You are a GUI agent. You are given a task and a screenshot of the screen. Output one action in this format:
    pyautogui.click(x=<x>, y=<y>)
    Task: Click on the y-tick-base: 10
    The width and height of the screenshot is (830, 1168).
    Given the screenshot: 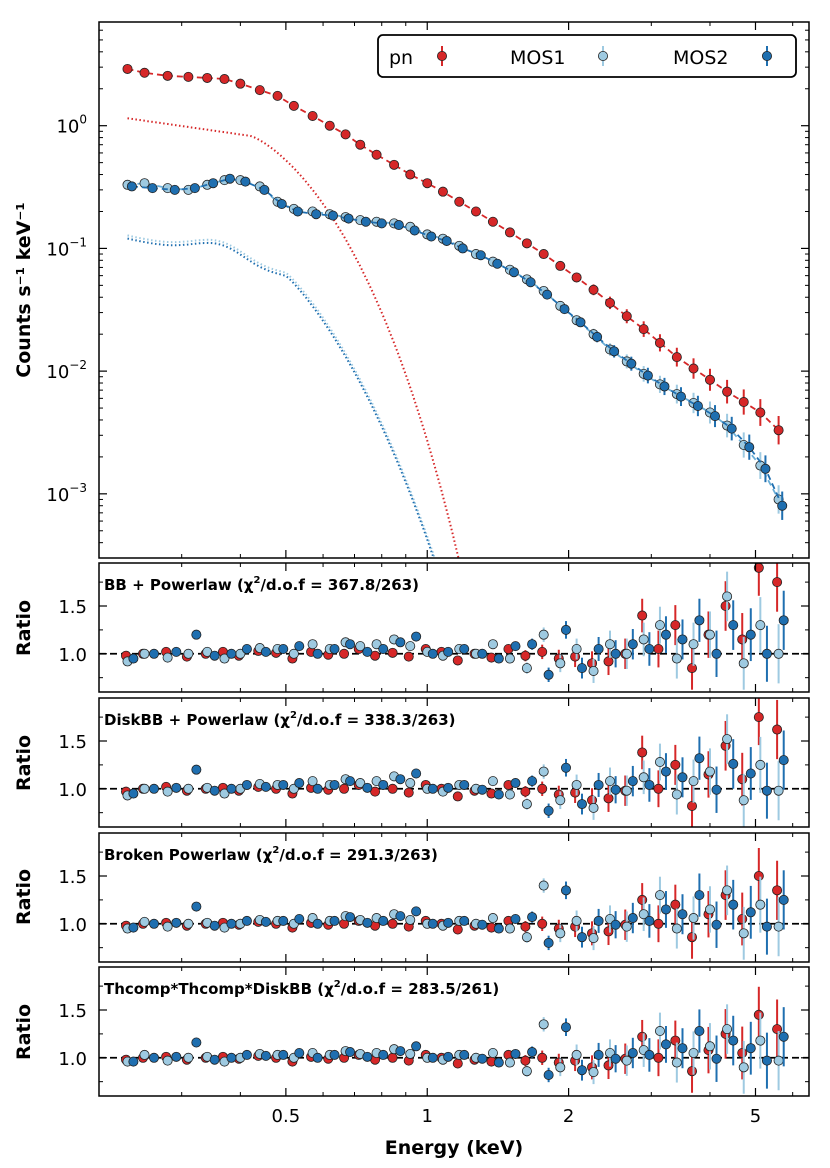 What is the action you would take?
    pyautogui.click(x=57, y=495)
    